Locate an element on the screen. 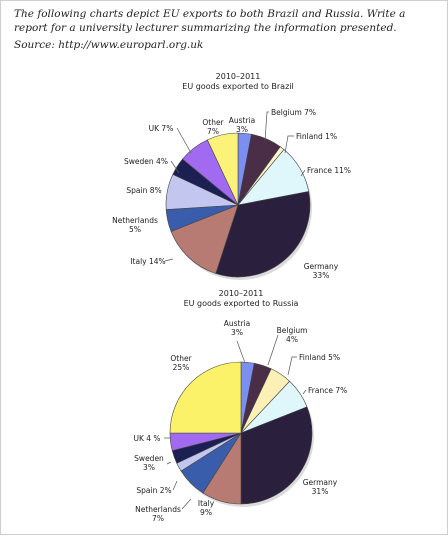 The image size is (448, 536). slice-label-germany: Germany 33% is located at coordinates (321, 271).